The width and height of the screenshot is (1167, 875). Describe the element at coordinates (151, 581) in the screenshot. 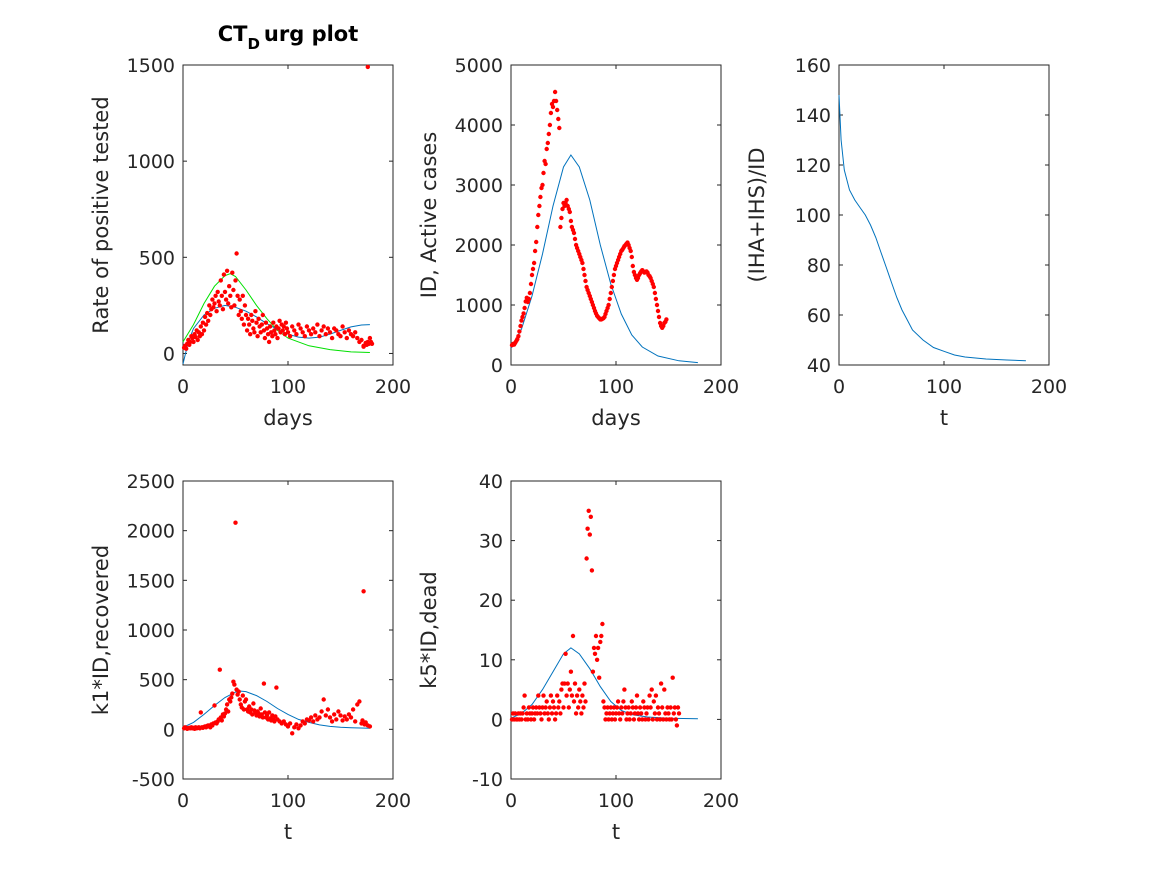

I see `y-tick-label: 1500` at that location.